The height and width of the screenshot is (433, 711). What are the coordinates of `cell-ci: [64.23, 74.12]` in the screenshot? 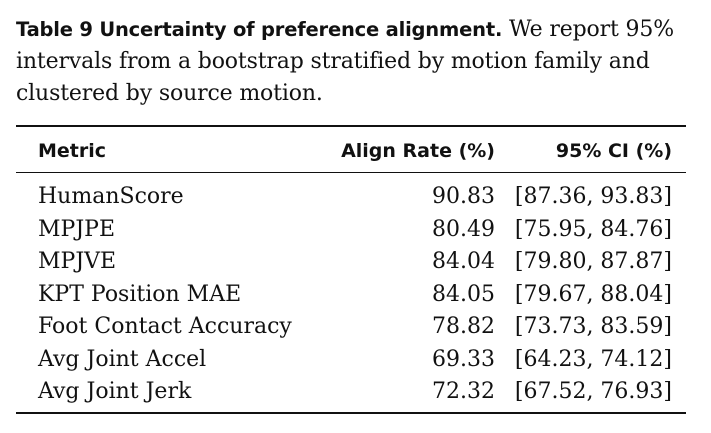 It's located at (593, 359).